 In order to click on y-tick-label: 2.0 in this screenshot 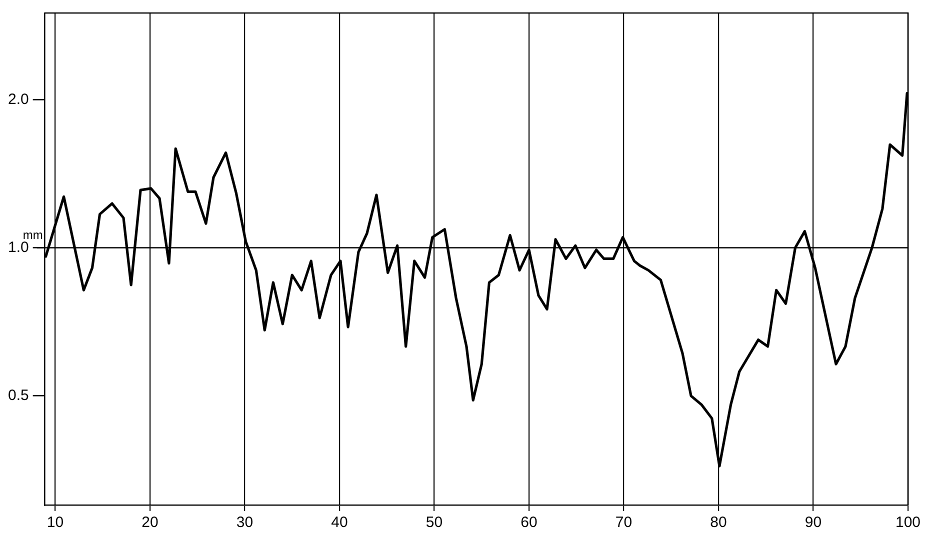, I will do `click(18, 99)`.